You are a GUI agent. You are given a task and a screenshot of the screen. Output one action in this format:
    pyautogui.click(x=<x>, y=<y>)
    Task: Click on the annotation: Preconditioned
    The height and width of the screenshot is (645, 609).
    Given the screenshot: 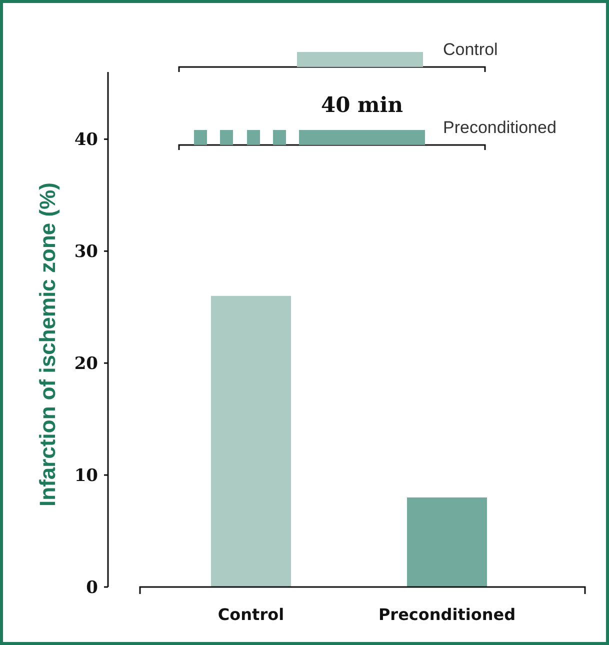 What is the action you would take?
    pyautogui.click(x=499, y=127)
    